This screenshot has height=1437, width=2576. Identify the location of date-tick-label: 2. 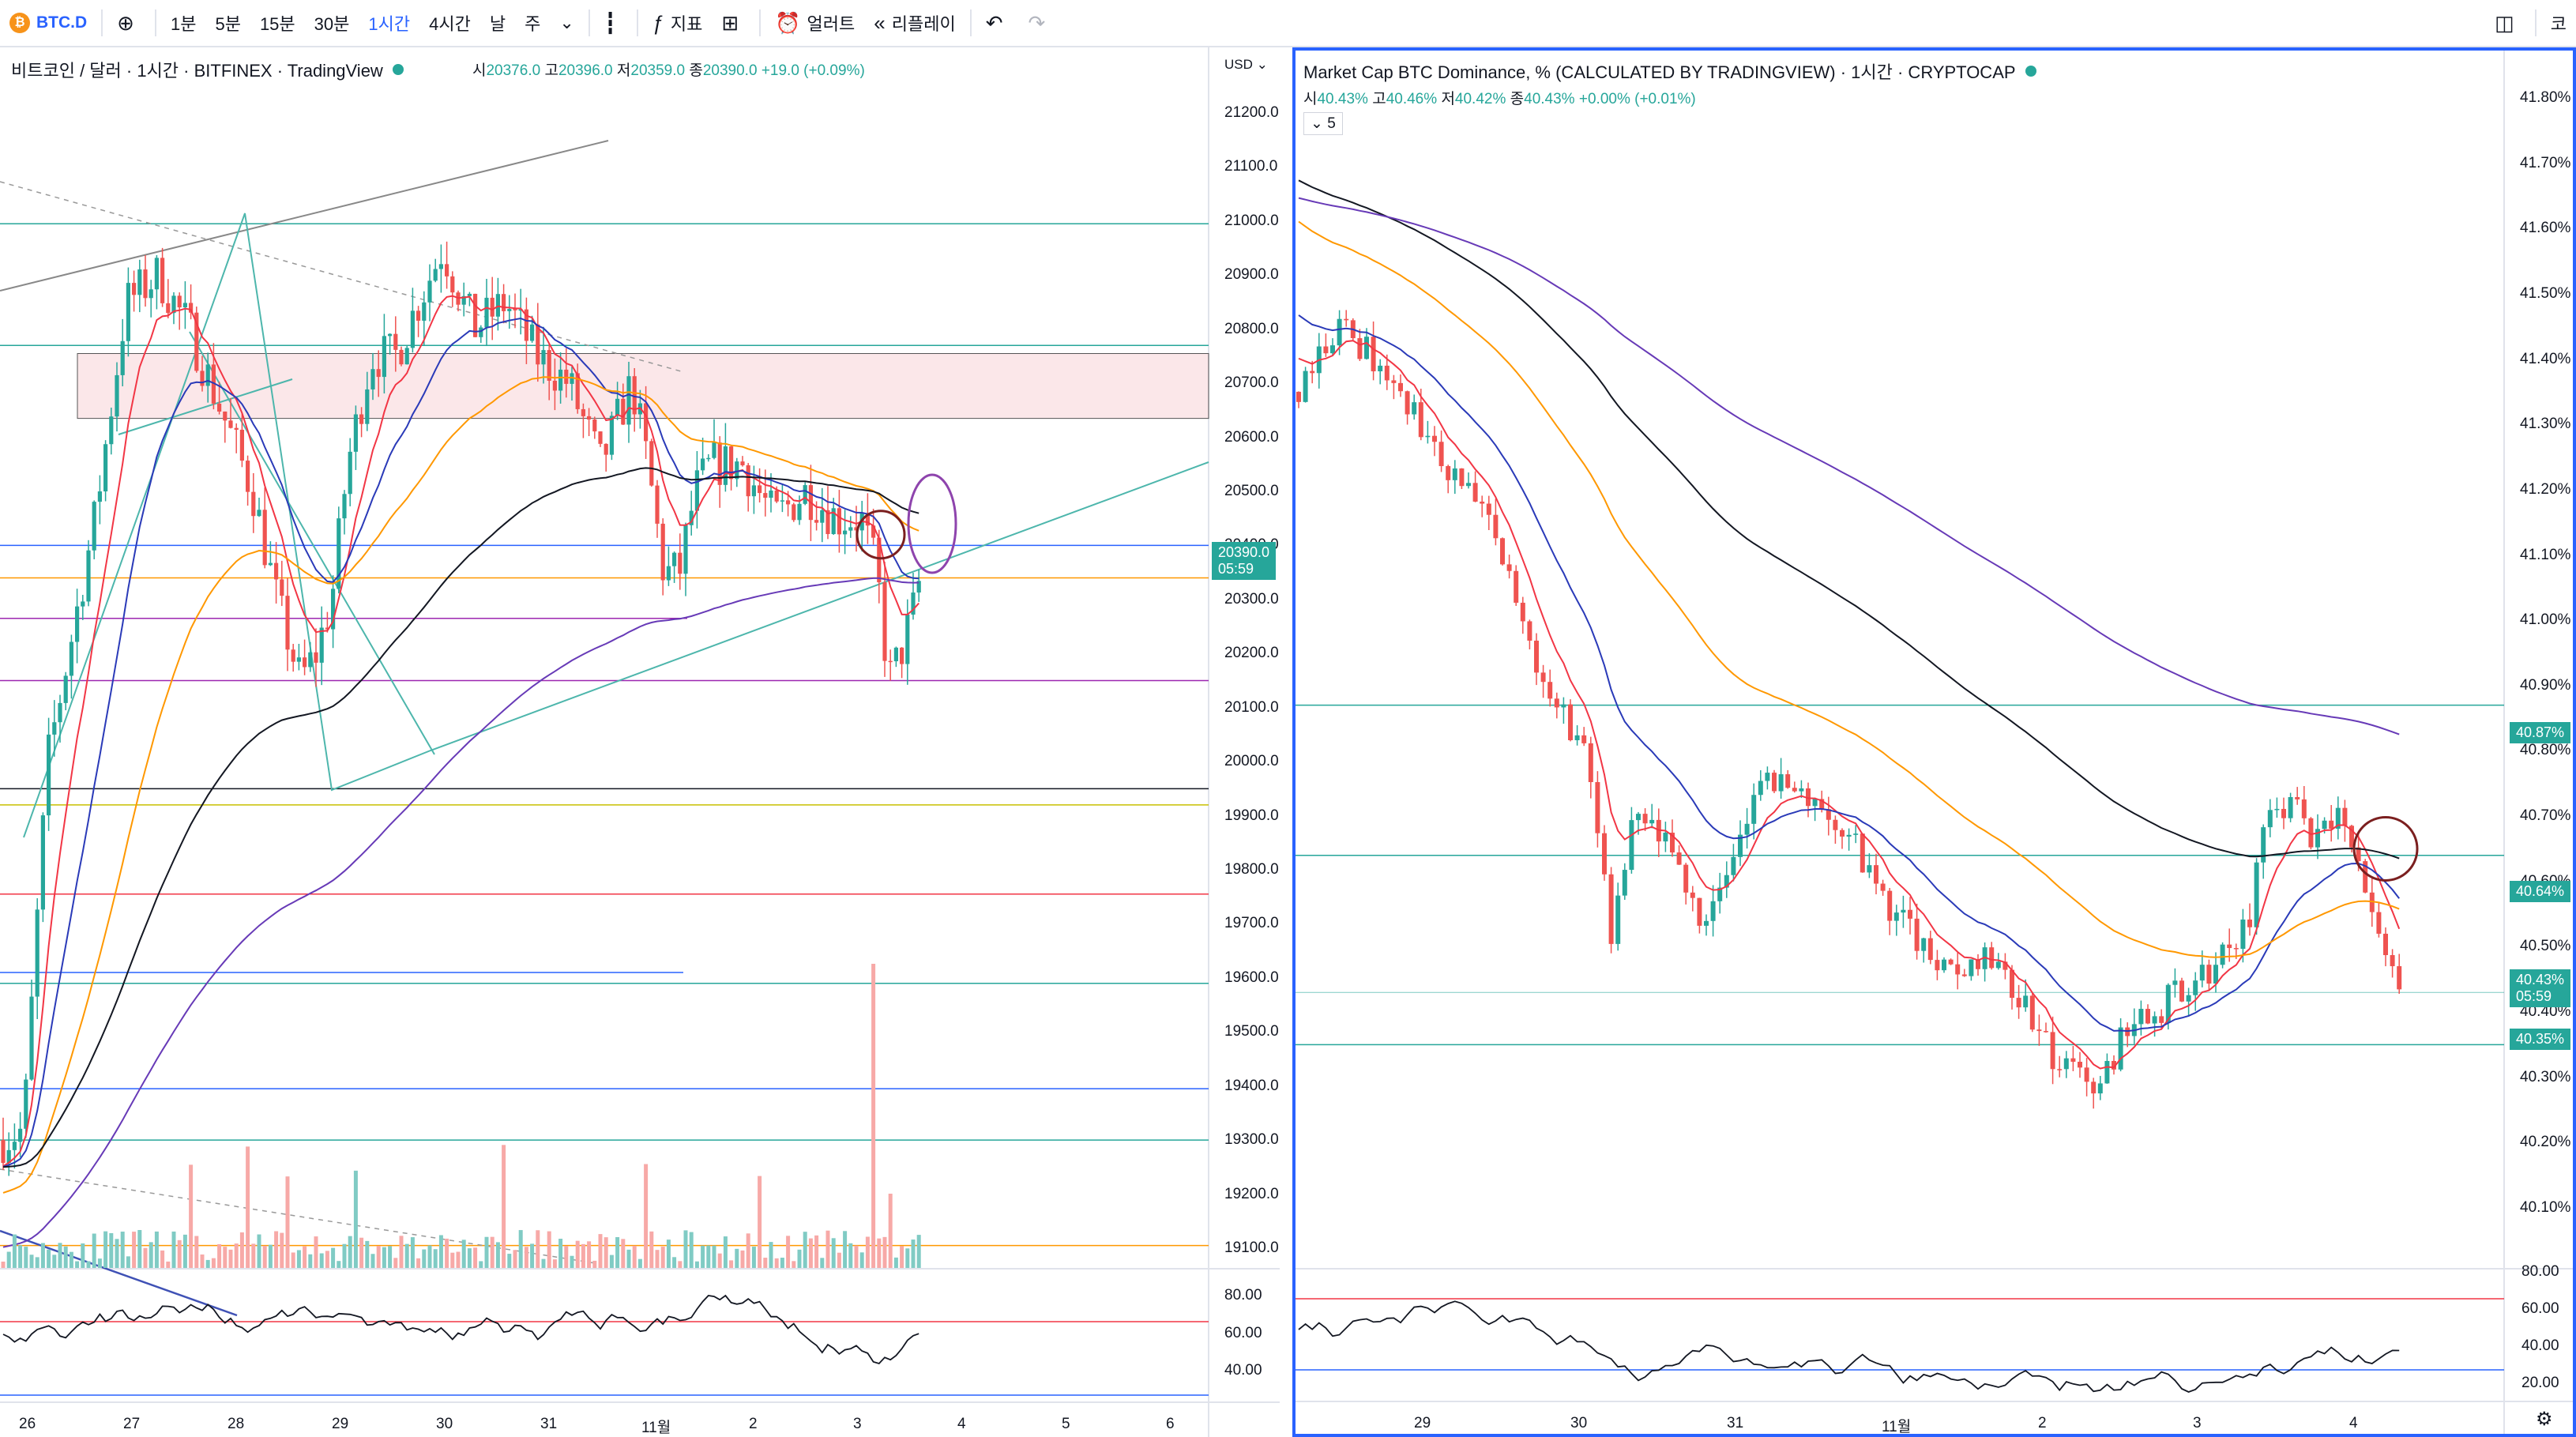
(2043, 1423).